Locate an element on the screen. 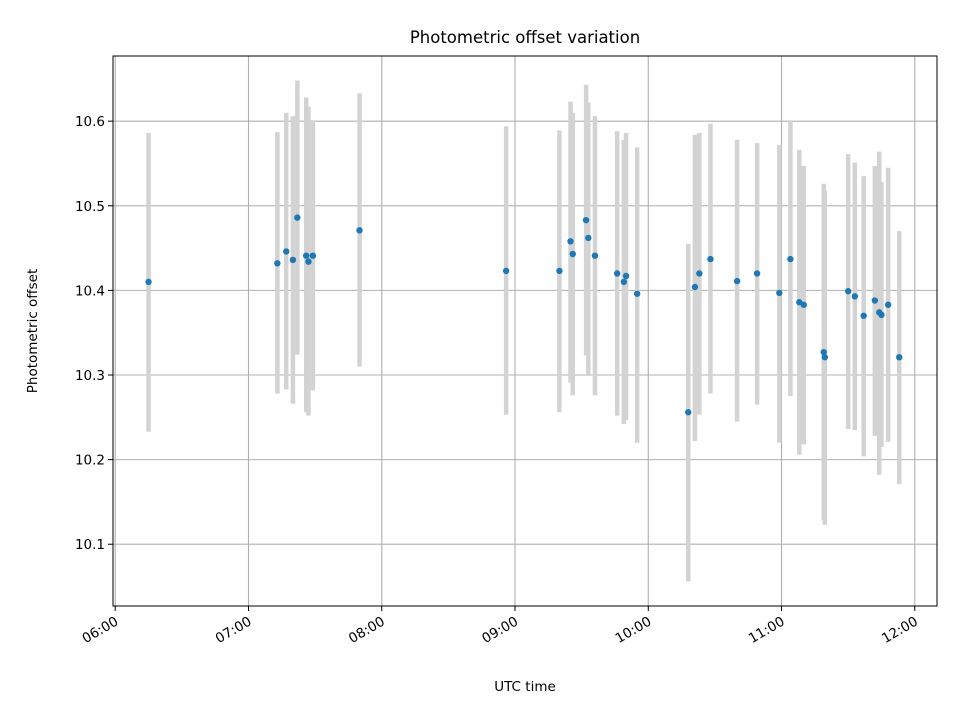  x-tick-label: 09:00 is located at coordinates (500, 630).